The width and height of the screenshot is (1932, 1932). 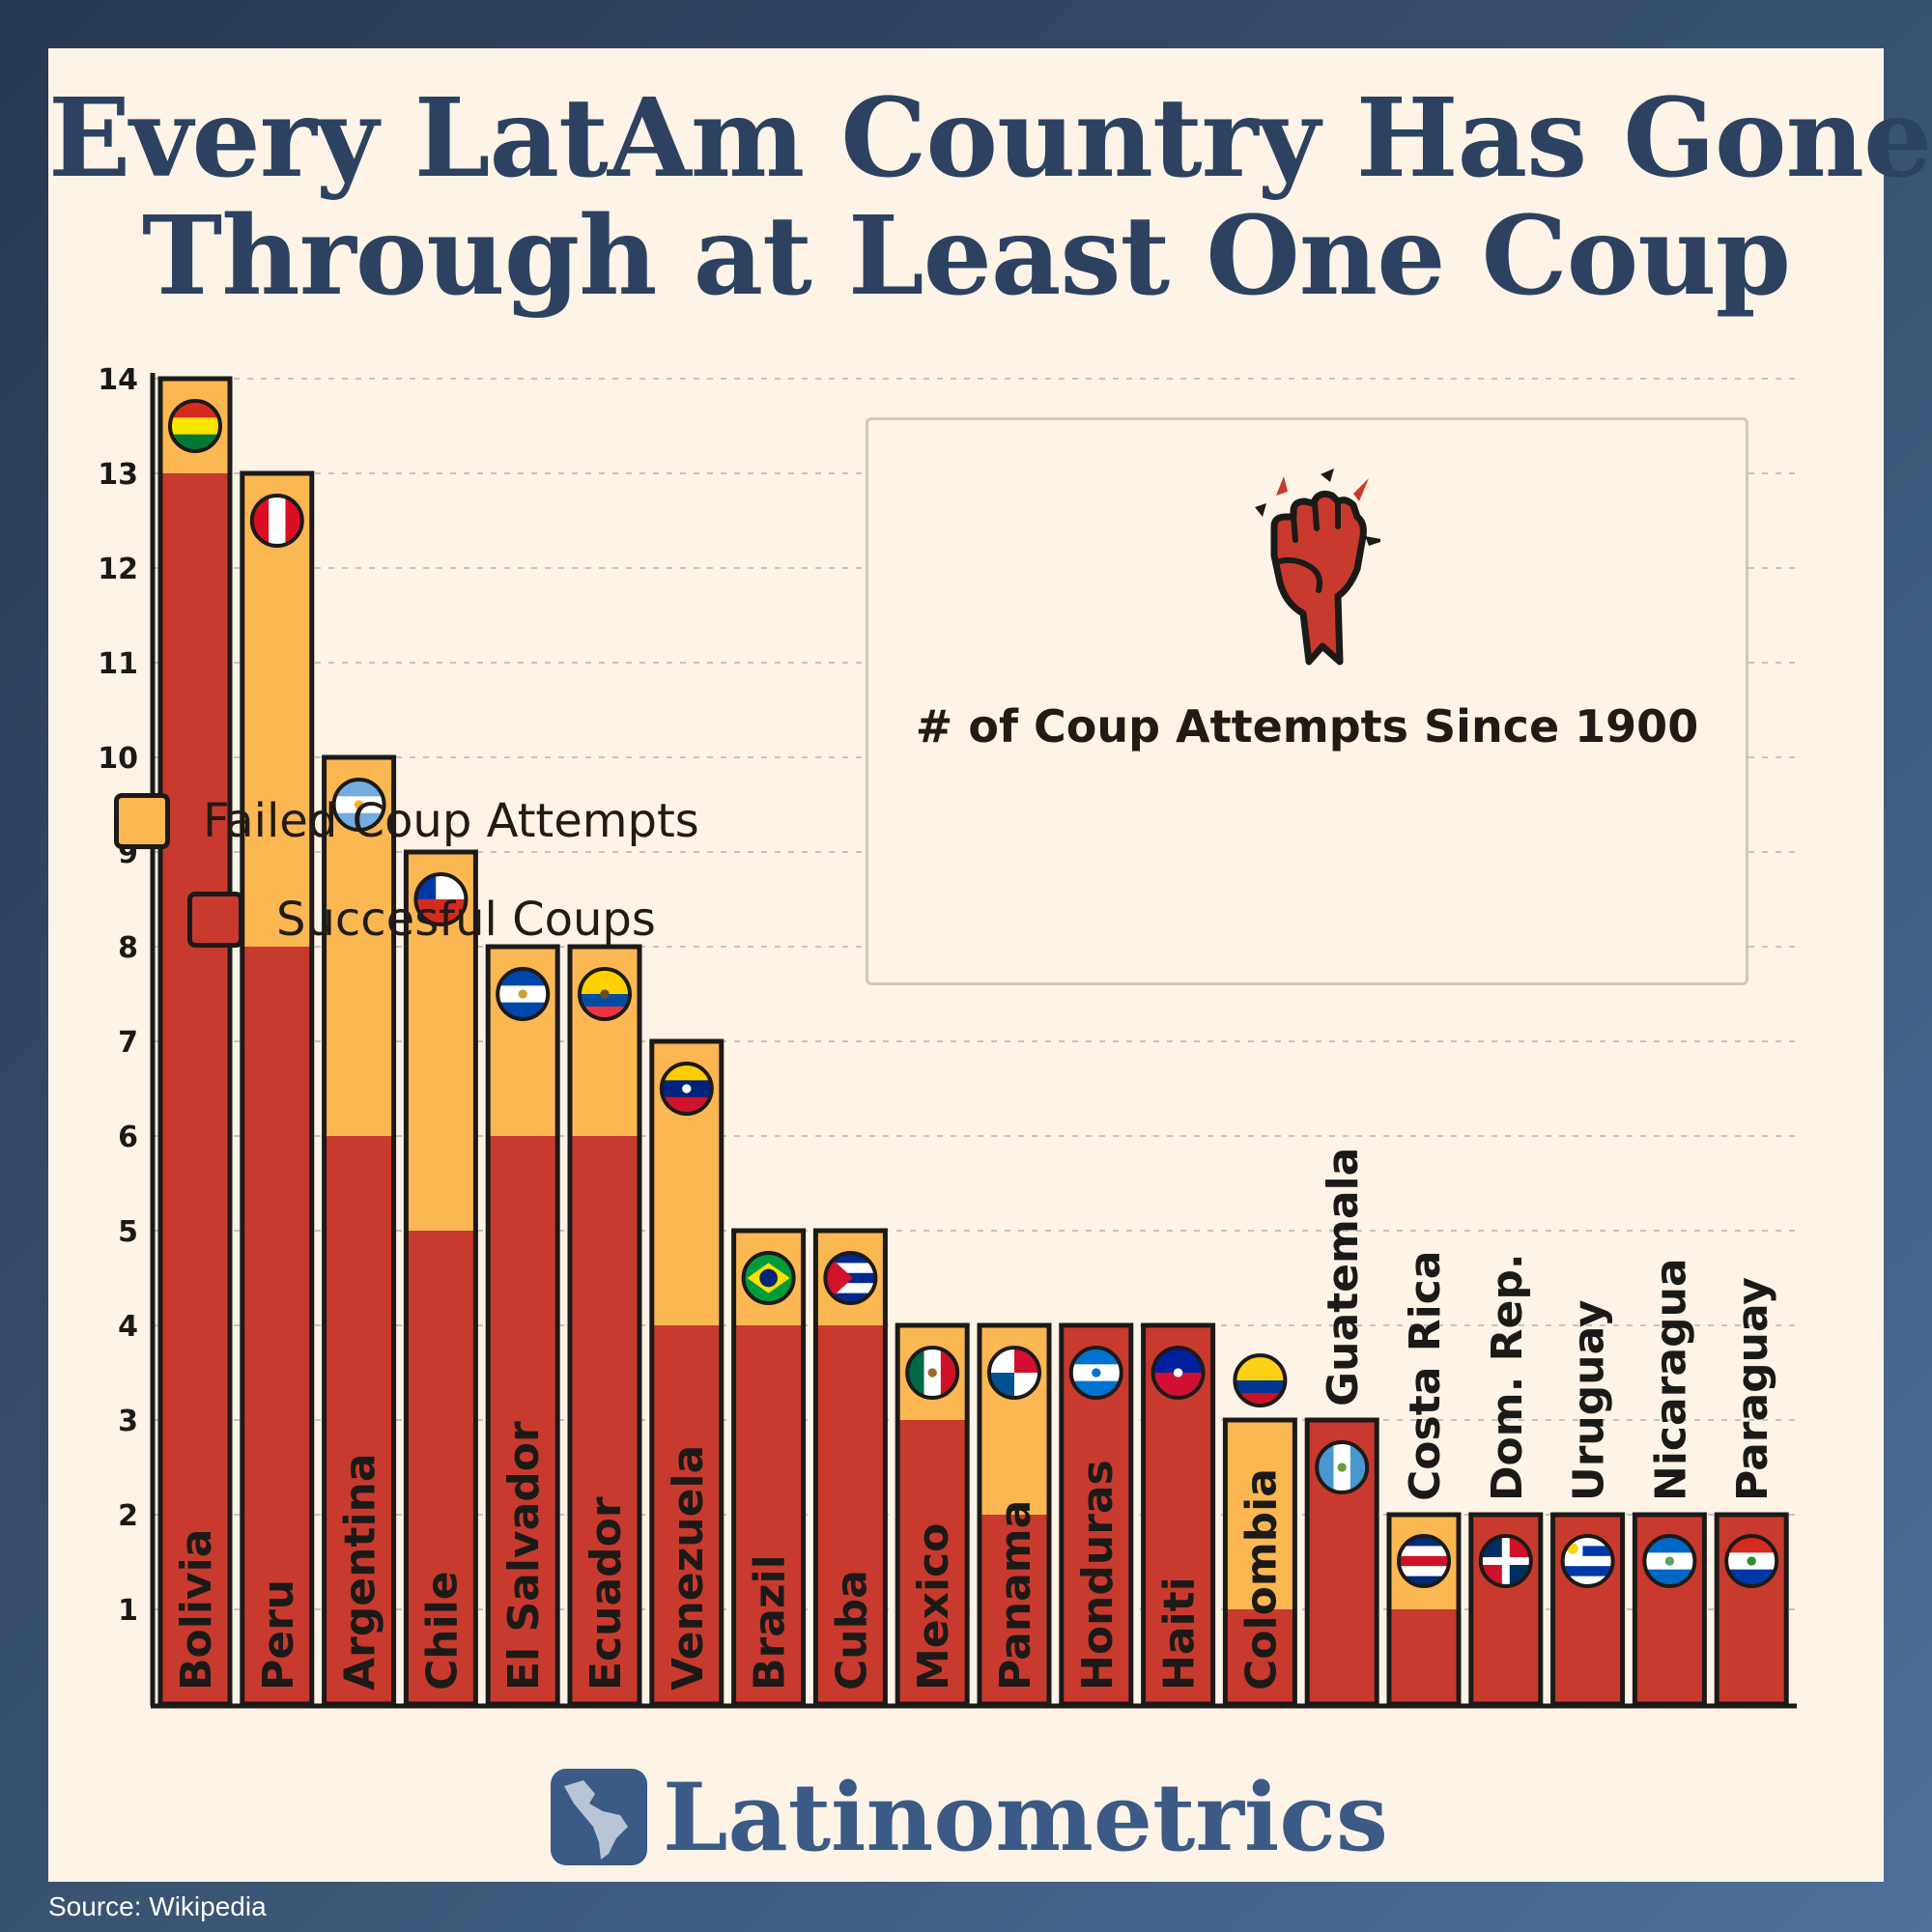 What do you see at coordinates (990, 138) in the screenshot?
I see `chart-title-line-1: Every LatAm Country Has Gone` at bounding box center [990, 138].